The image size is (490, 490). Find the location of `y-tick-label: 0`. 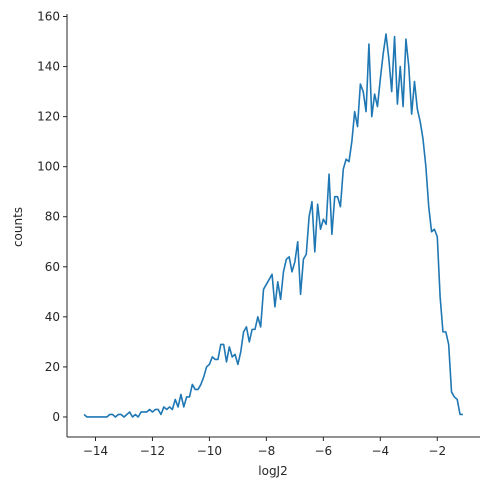

y-tick-label: 0 is located at coordinates (56, 417).